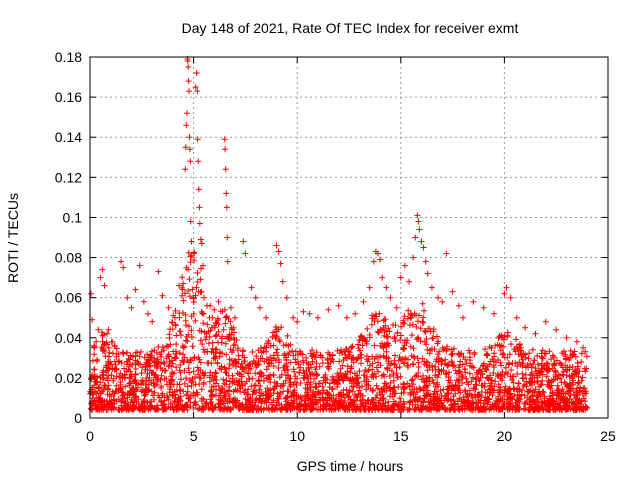  I want to click on y-tick-label: 0.16, so click(68, 97).